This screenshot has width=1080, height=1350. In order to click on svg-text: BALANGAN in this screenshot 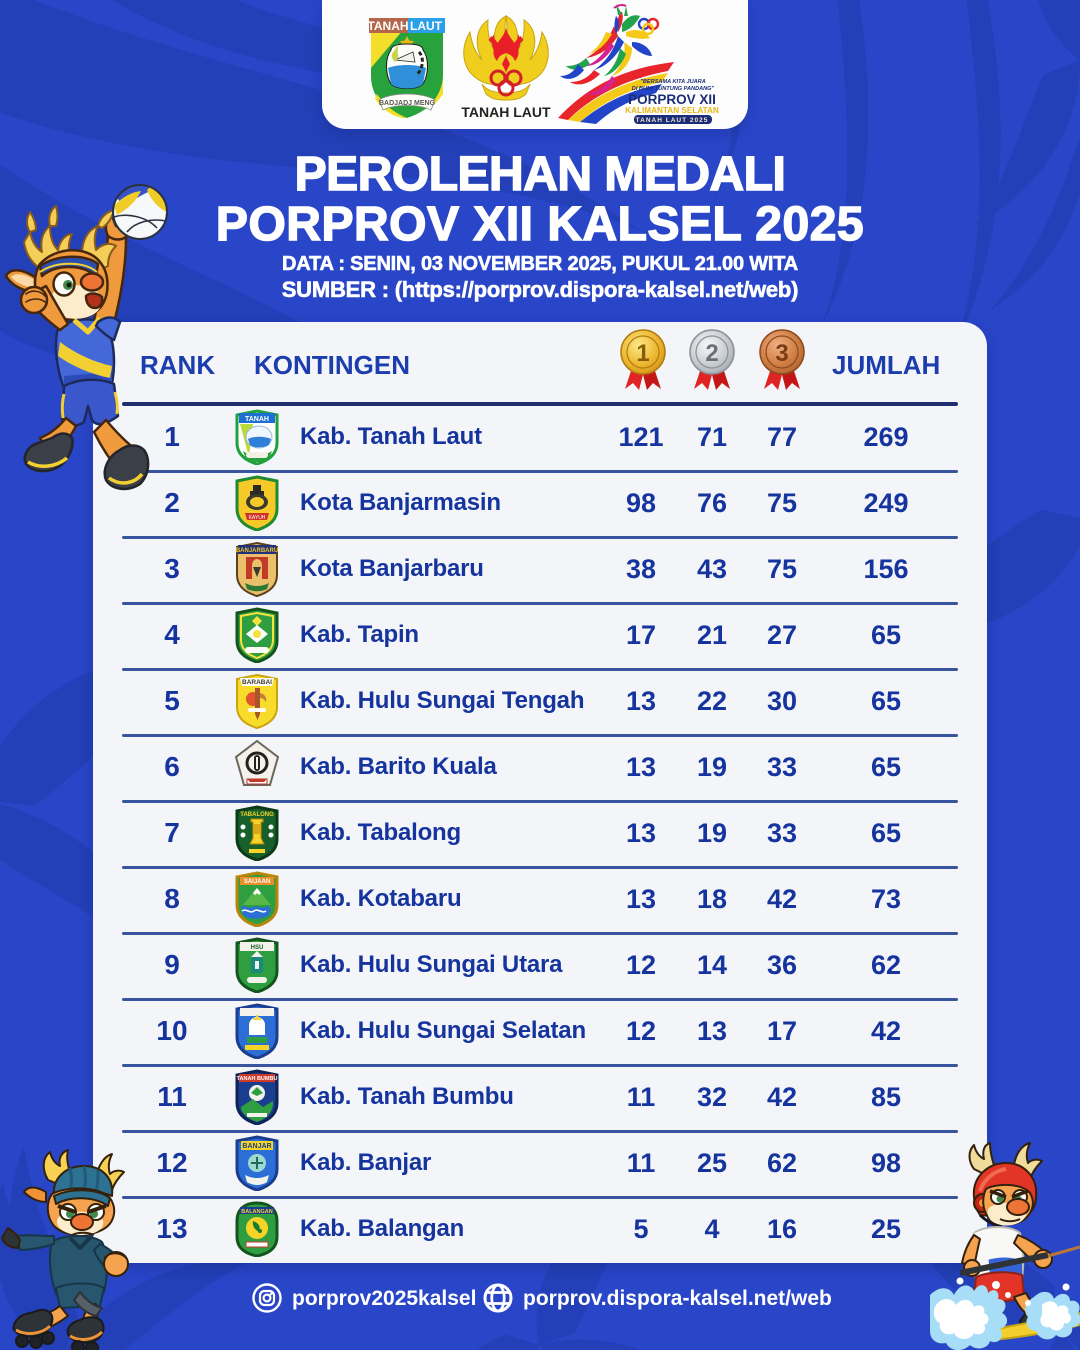, I will do `click(256, 1212)`.